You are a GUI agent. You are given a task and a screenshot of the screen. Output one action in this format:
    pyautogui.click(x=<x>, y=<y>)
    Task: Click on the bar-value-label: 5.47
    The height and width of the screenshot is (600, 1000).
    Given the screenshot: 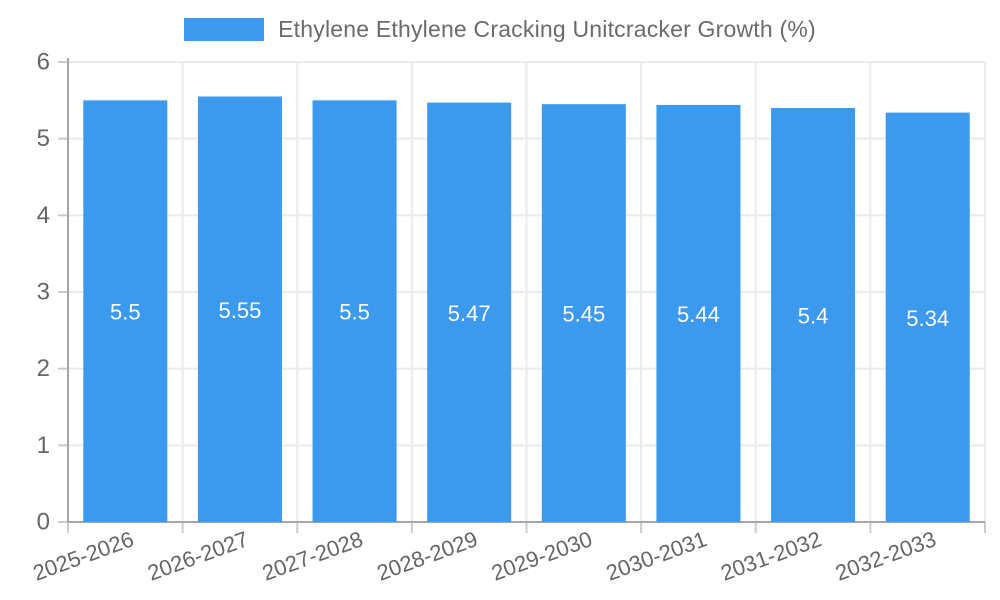 What is the action you would take?
    pyautogui.click(x=469, y=313)
    